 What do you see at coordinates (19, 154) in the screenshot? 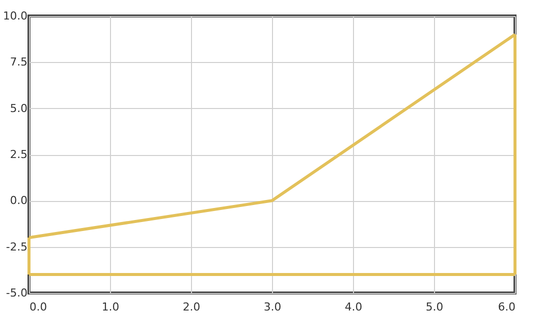
I see `y-tick-label: 2.5` at bounding box center [19, 154].